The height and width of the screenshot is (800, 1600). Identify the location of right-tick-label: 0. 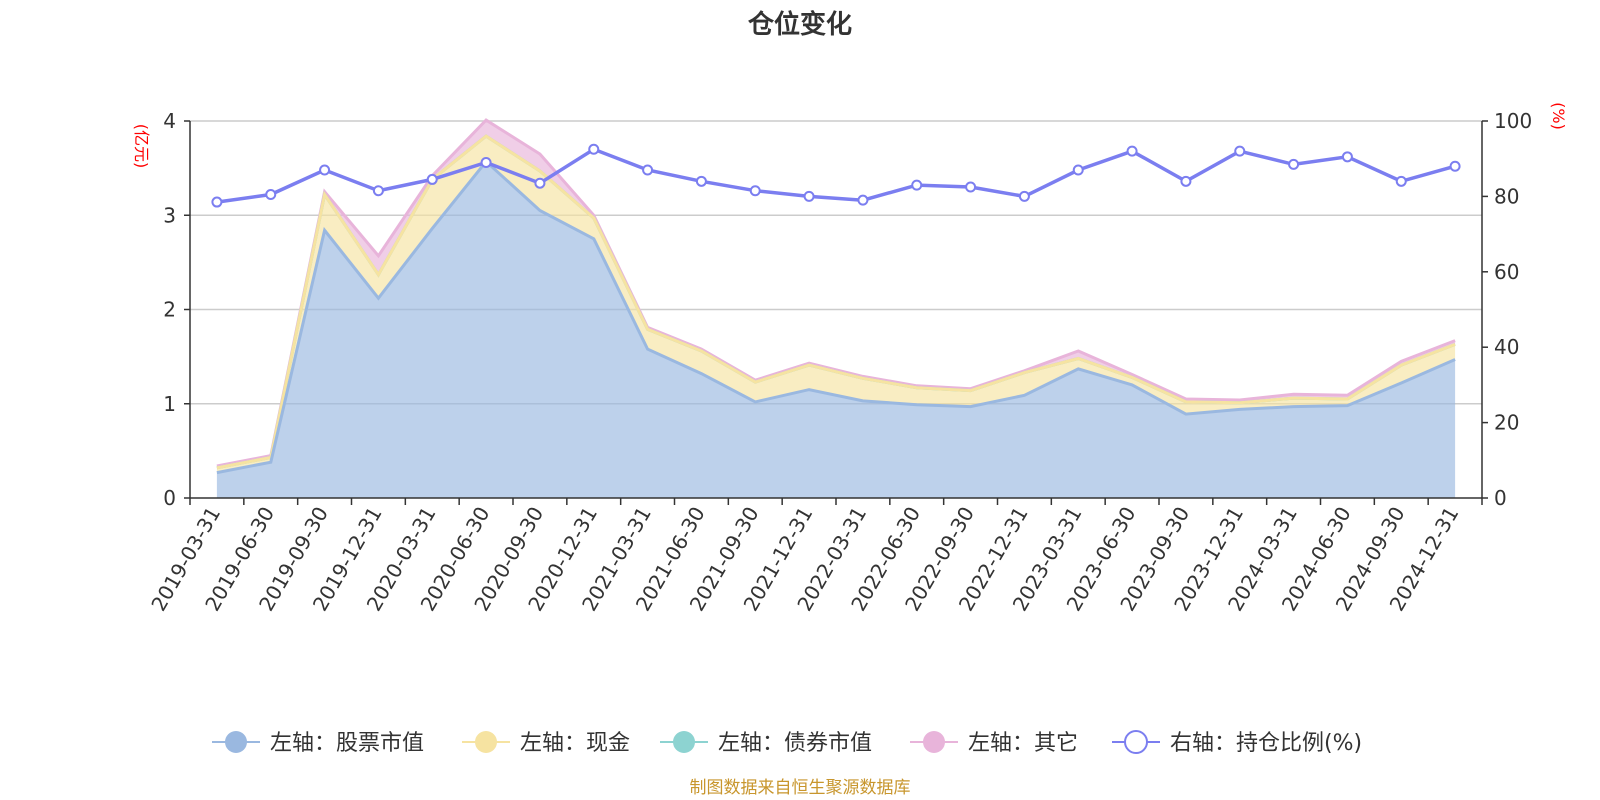
(1500, 498).